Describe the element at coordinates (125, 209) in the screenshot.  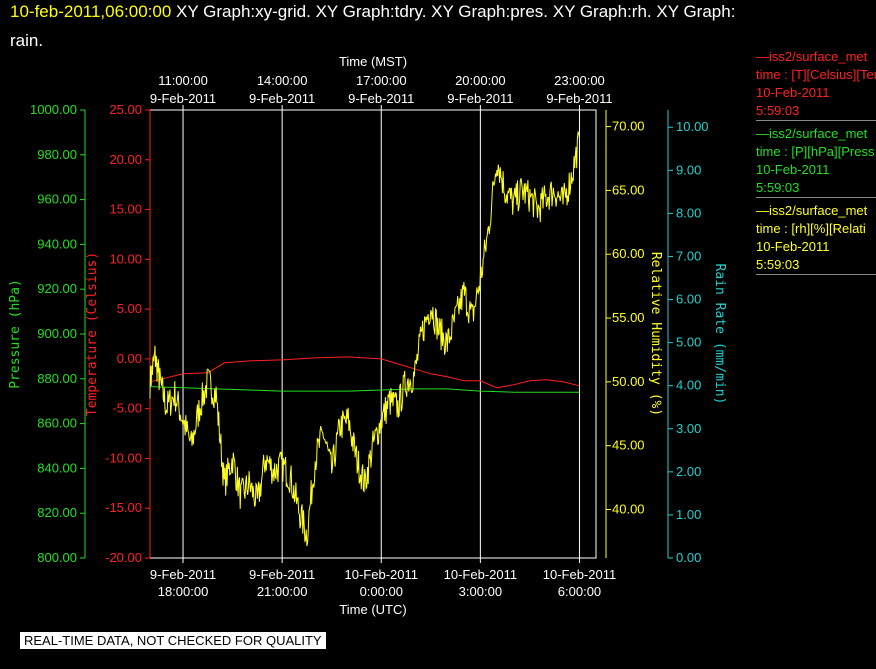
I see `temperature-tick-label: 15.00` at that location.